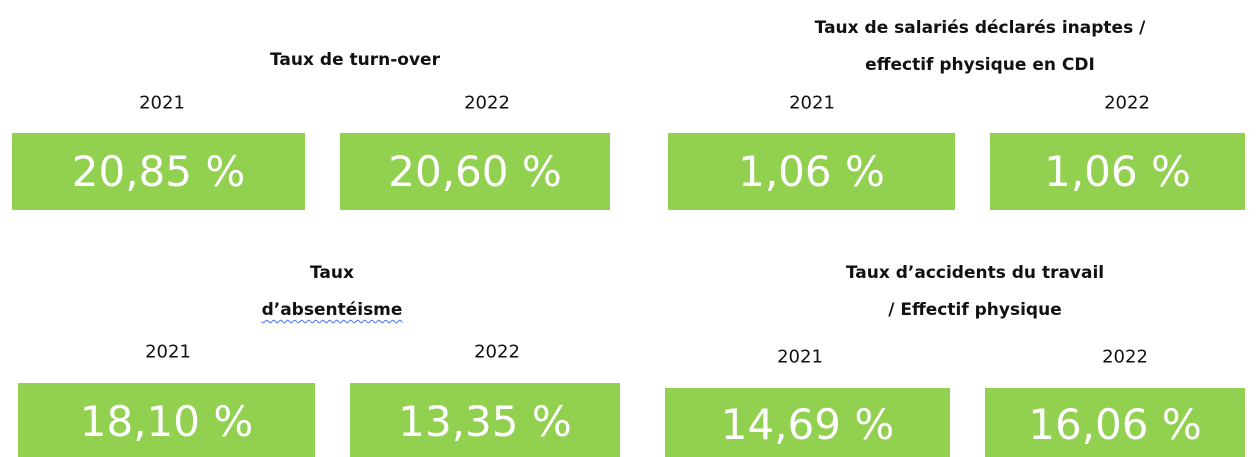  What do you see at coordinates (980, 65) in the screenshot?
I see `panel-title: effectif physique en CDI` at bounding box center [980, 65].